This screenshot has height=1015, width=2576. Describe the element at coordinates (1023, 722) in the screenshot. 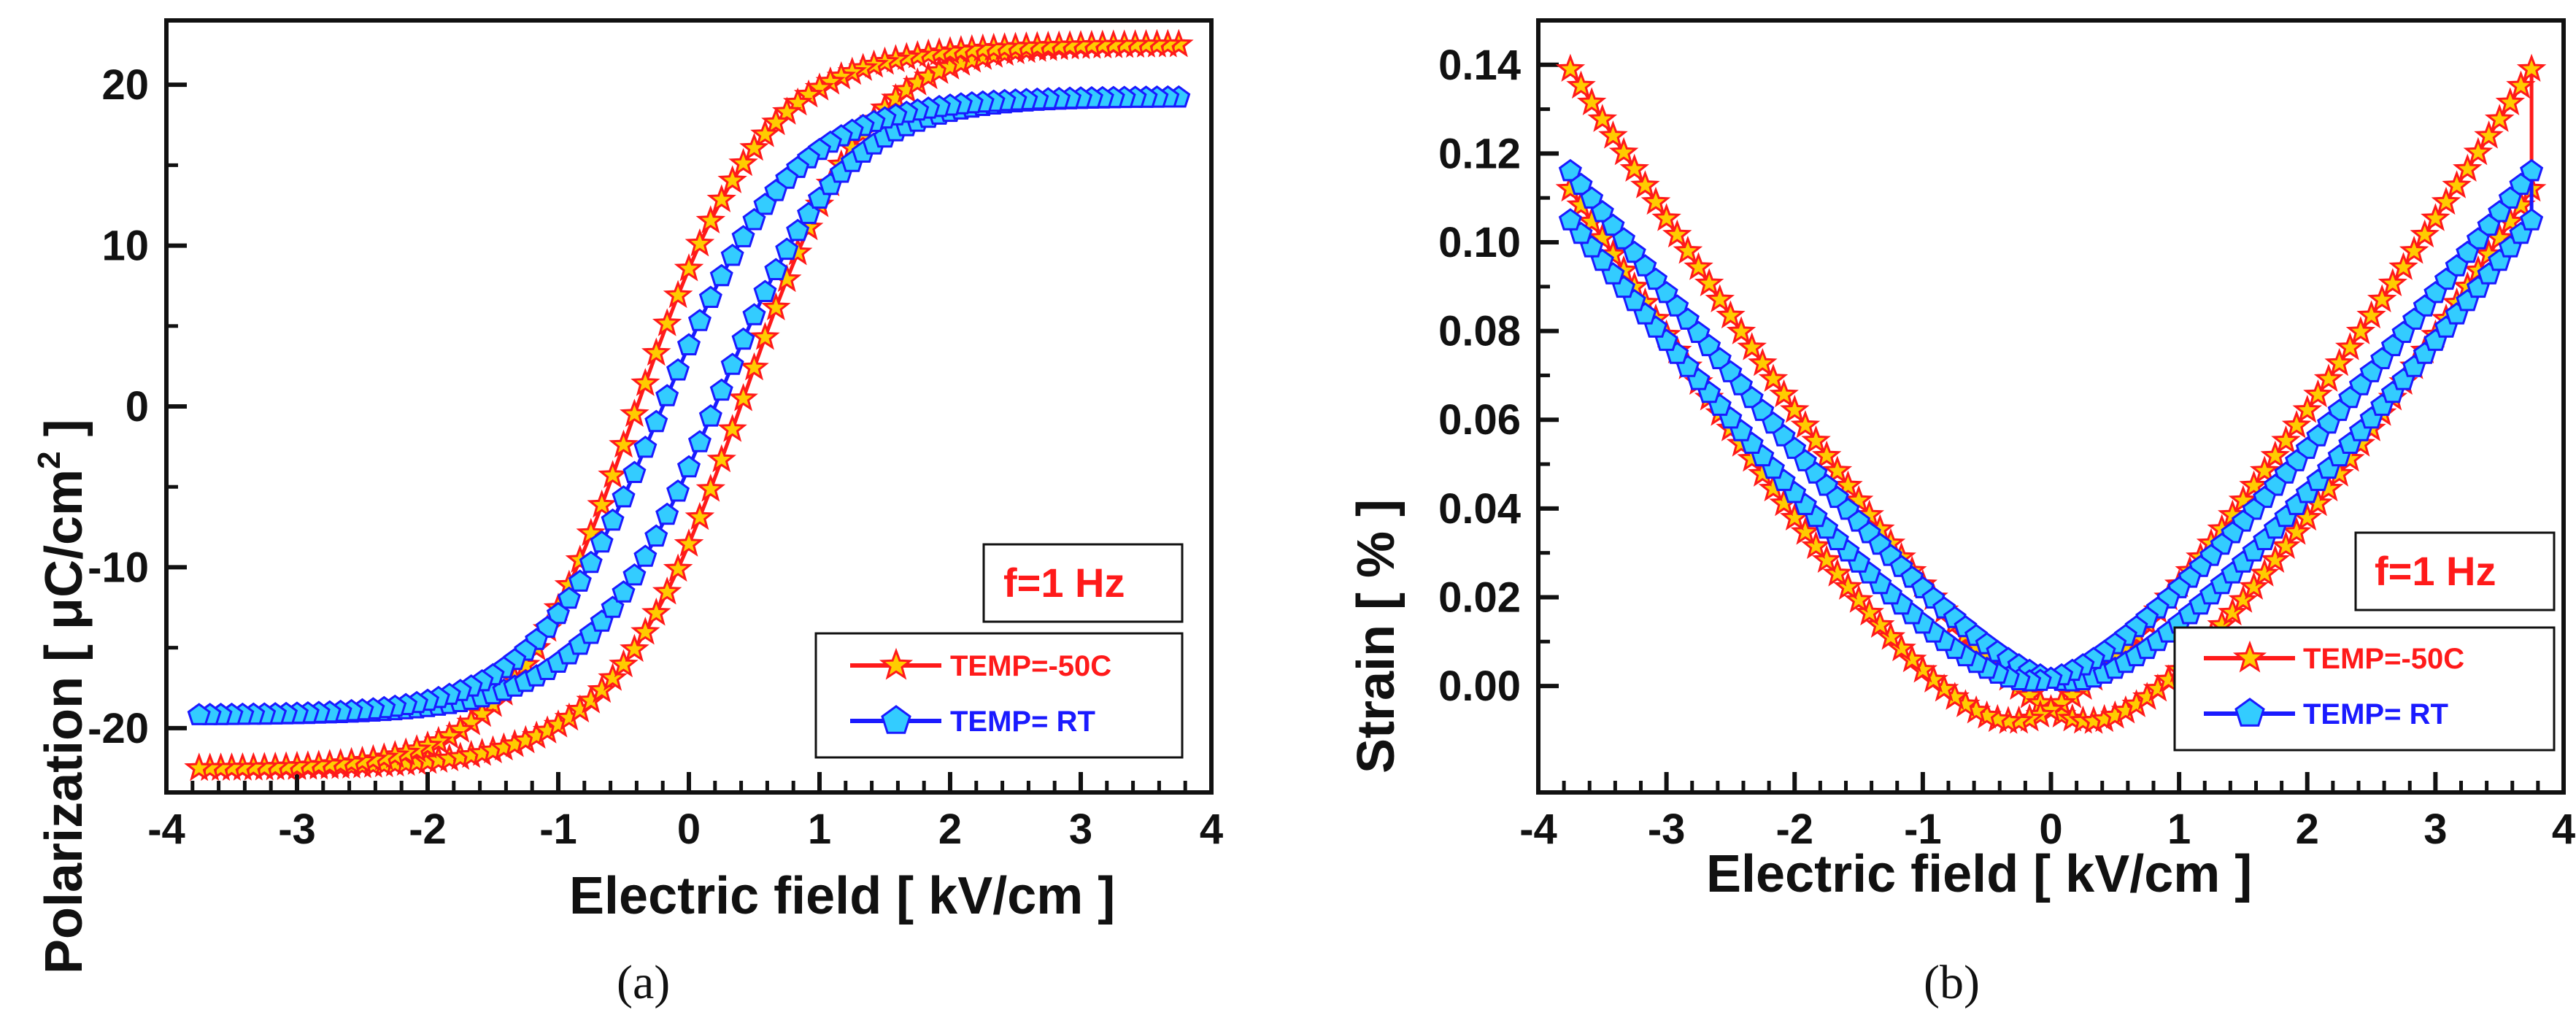

I see `legend-label-rt-a: TEMP= RT` at that location.